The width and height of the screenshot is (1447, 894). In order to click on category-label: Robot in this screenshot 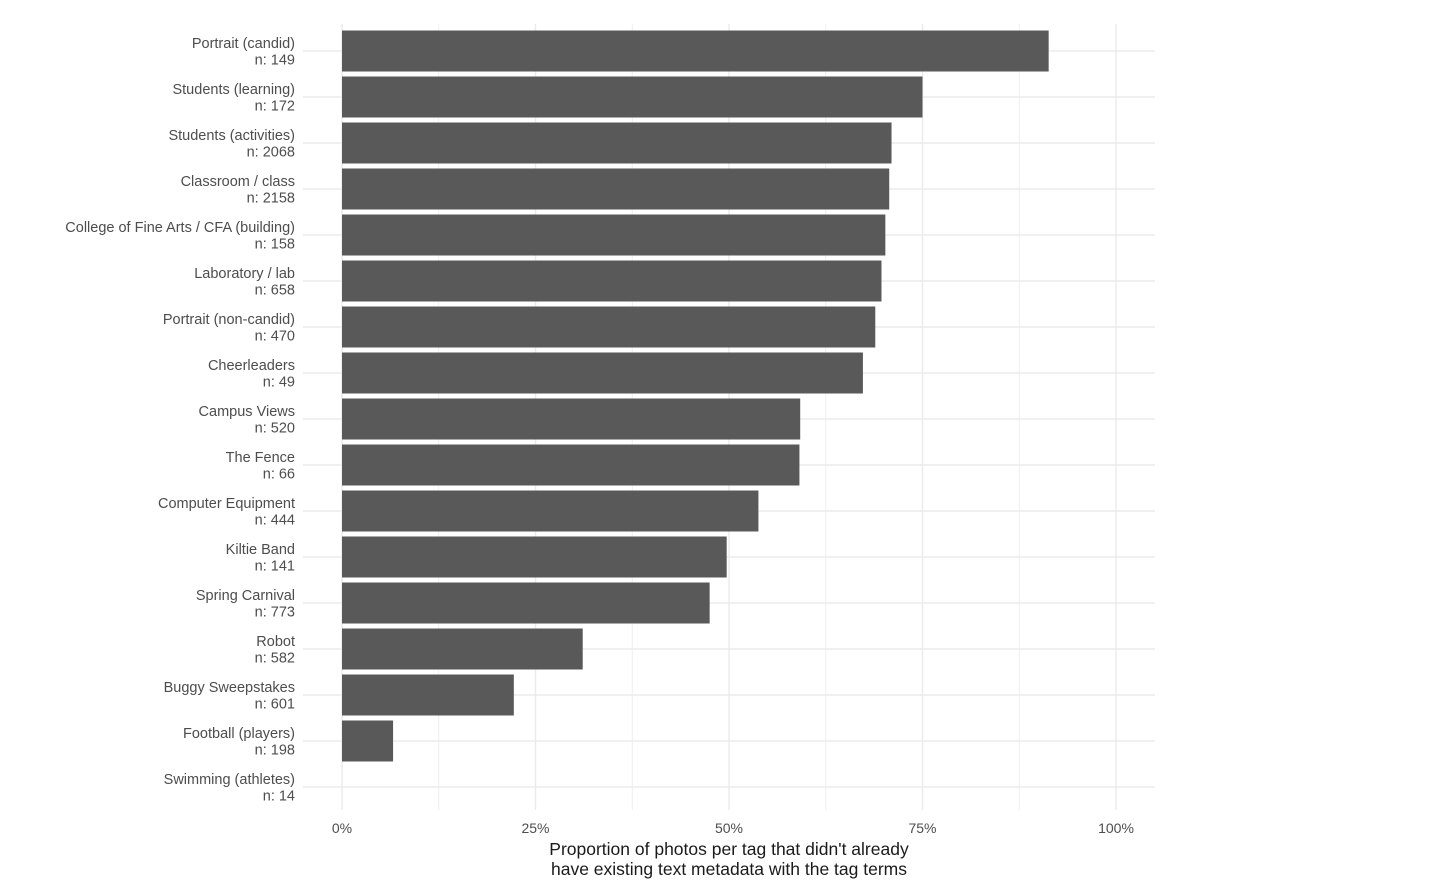, I will do `click(275, 642)`.